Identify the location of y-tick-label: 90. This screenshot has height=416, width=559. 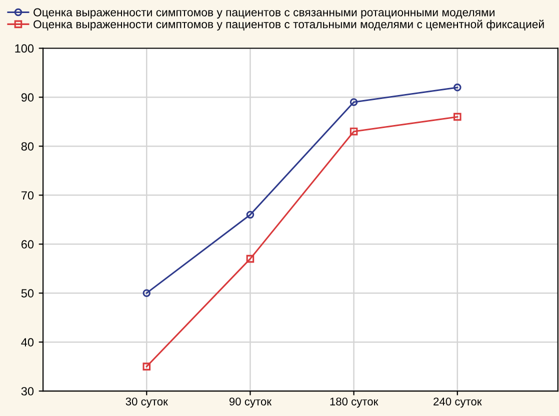
(27, 97).